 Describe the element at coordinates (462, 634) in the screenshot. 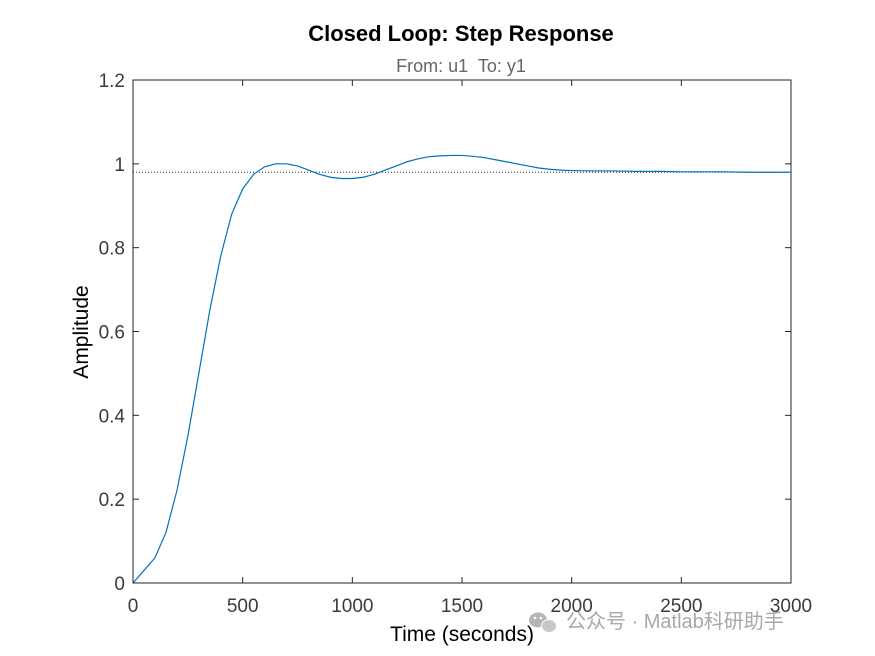

I see `x-axis-label: Time (seconds)` at that location.